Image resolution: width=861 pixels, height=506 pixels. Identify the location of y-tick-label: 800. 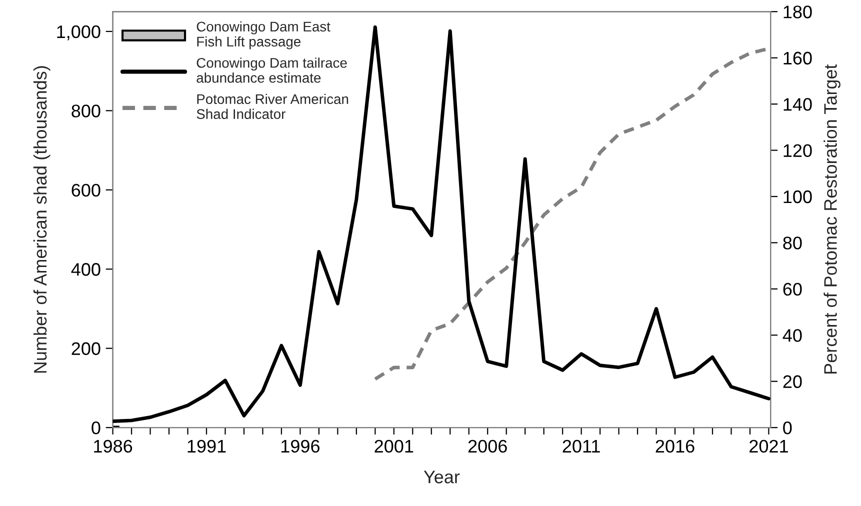
(86, 111).